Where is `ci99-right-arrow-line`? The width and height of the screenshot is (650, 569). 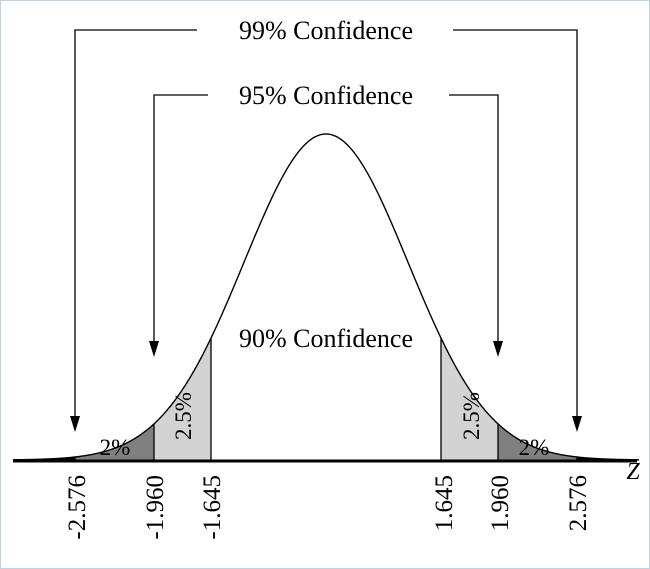
ci99-right-arrow-line is located at coordinates (515, 224).